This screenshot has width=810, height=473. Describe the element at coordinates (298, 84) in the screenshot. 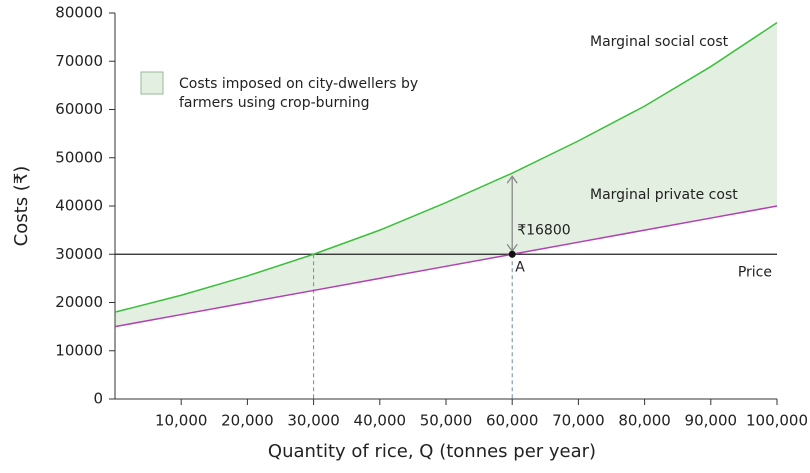

I see `legend-label: Costs imposed on city-dwellers by` at that location.